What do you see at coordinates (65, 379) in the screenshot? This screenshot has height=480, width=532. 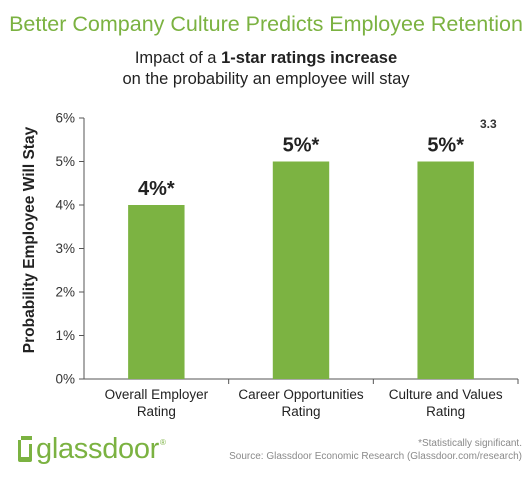 I see `y-tick-label: 0%` at bounding box center [65, 379].